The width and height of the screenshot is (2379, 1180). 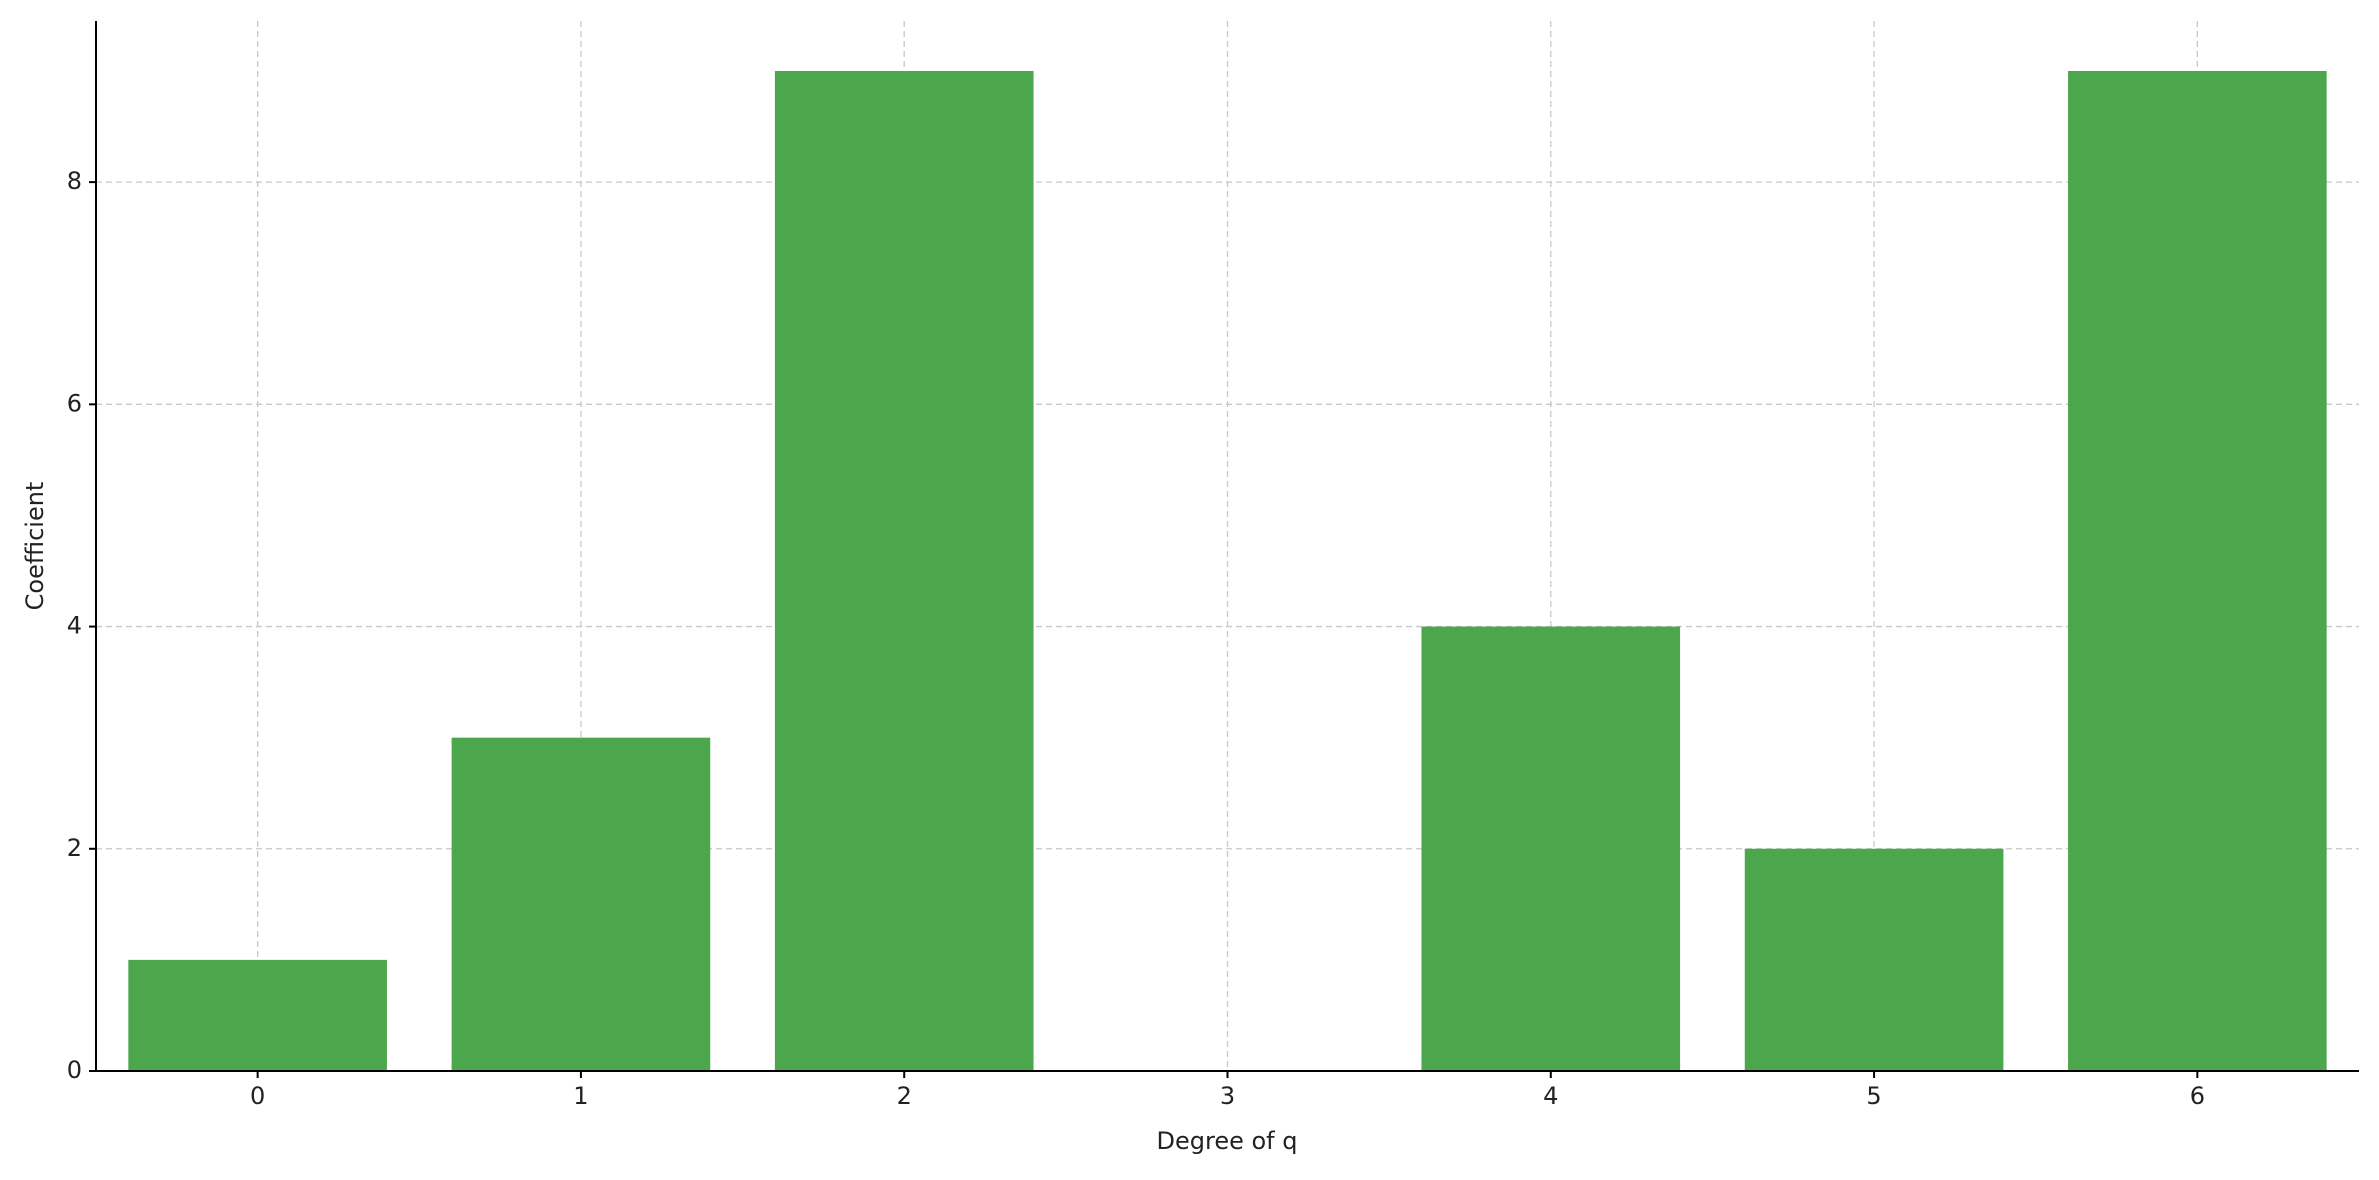 What do you see at coordinates (74, 848) in the screenshot?
I see `y-tick-label: 2` at bounding box center [74, 848].